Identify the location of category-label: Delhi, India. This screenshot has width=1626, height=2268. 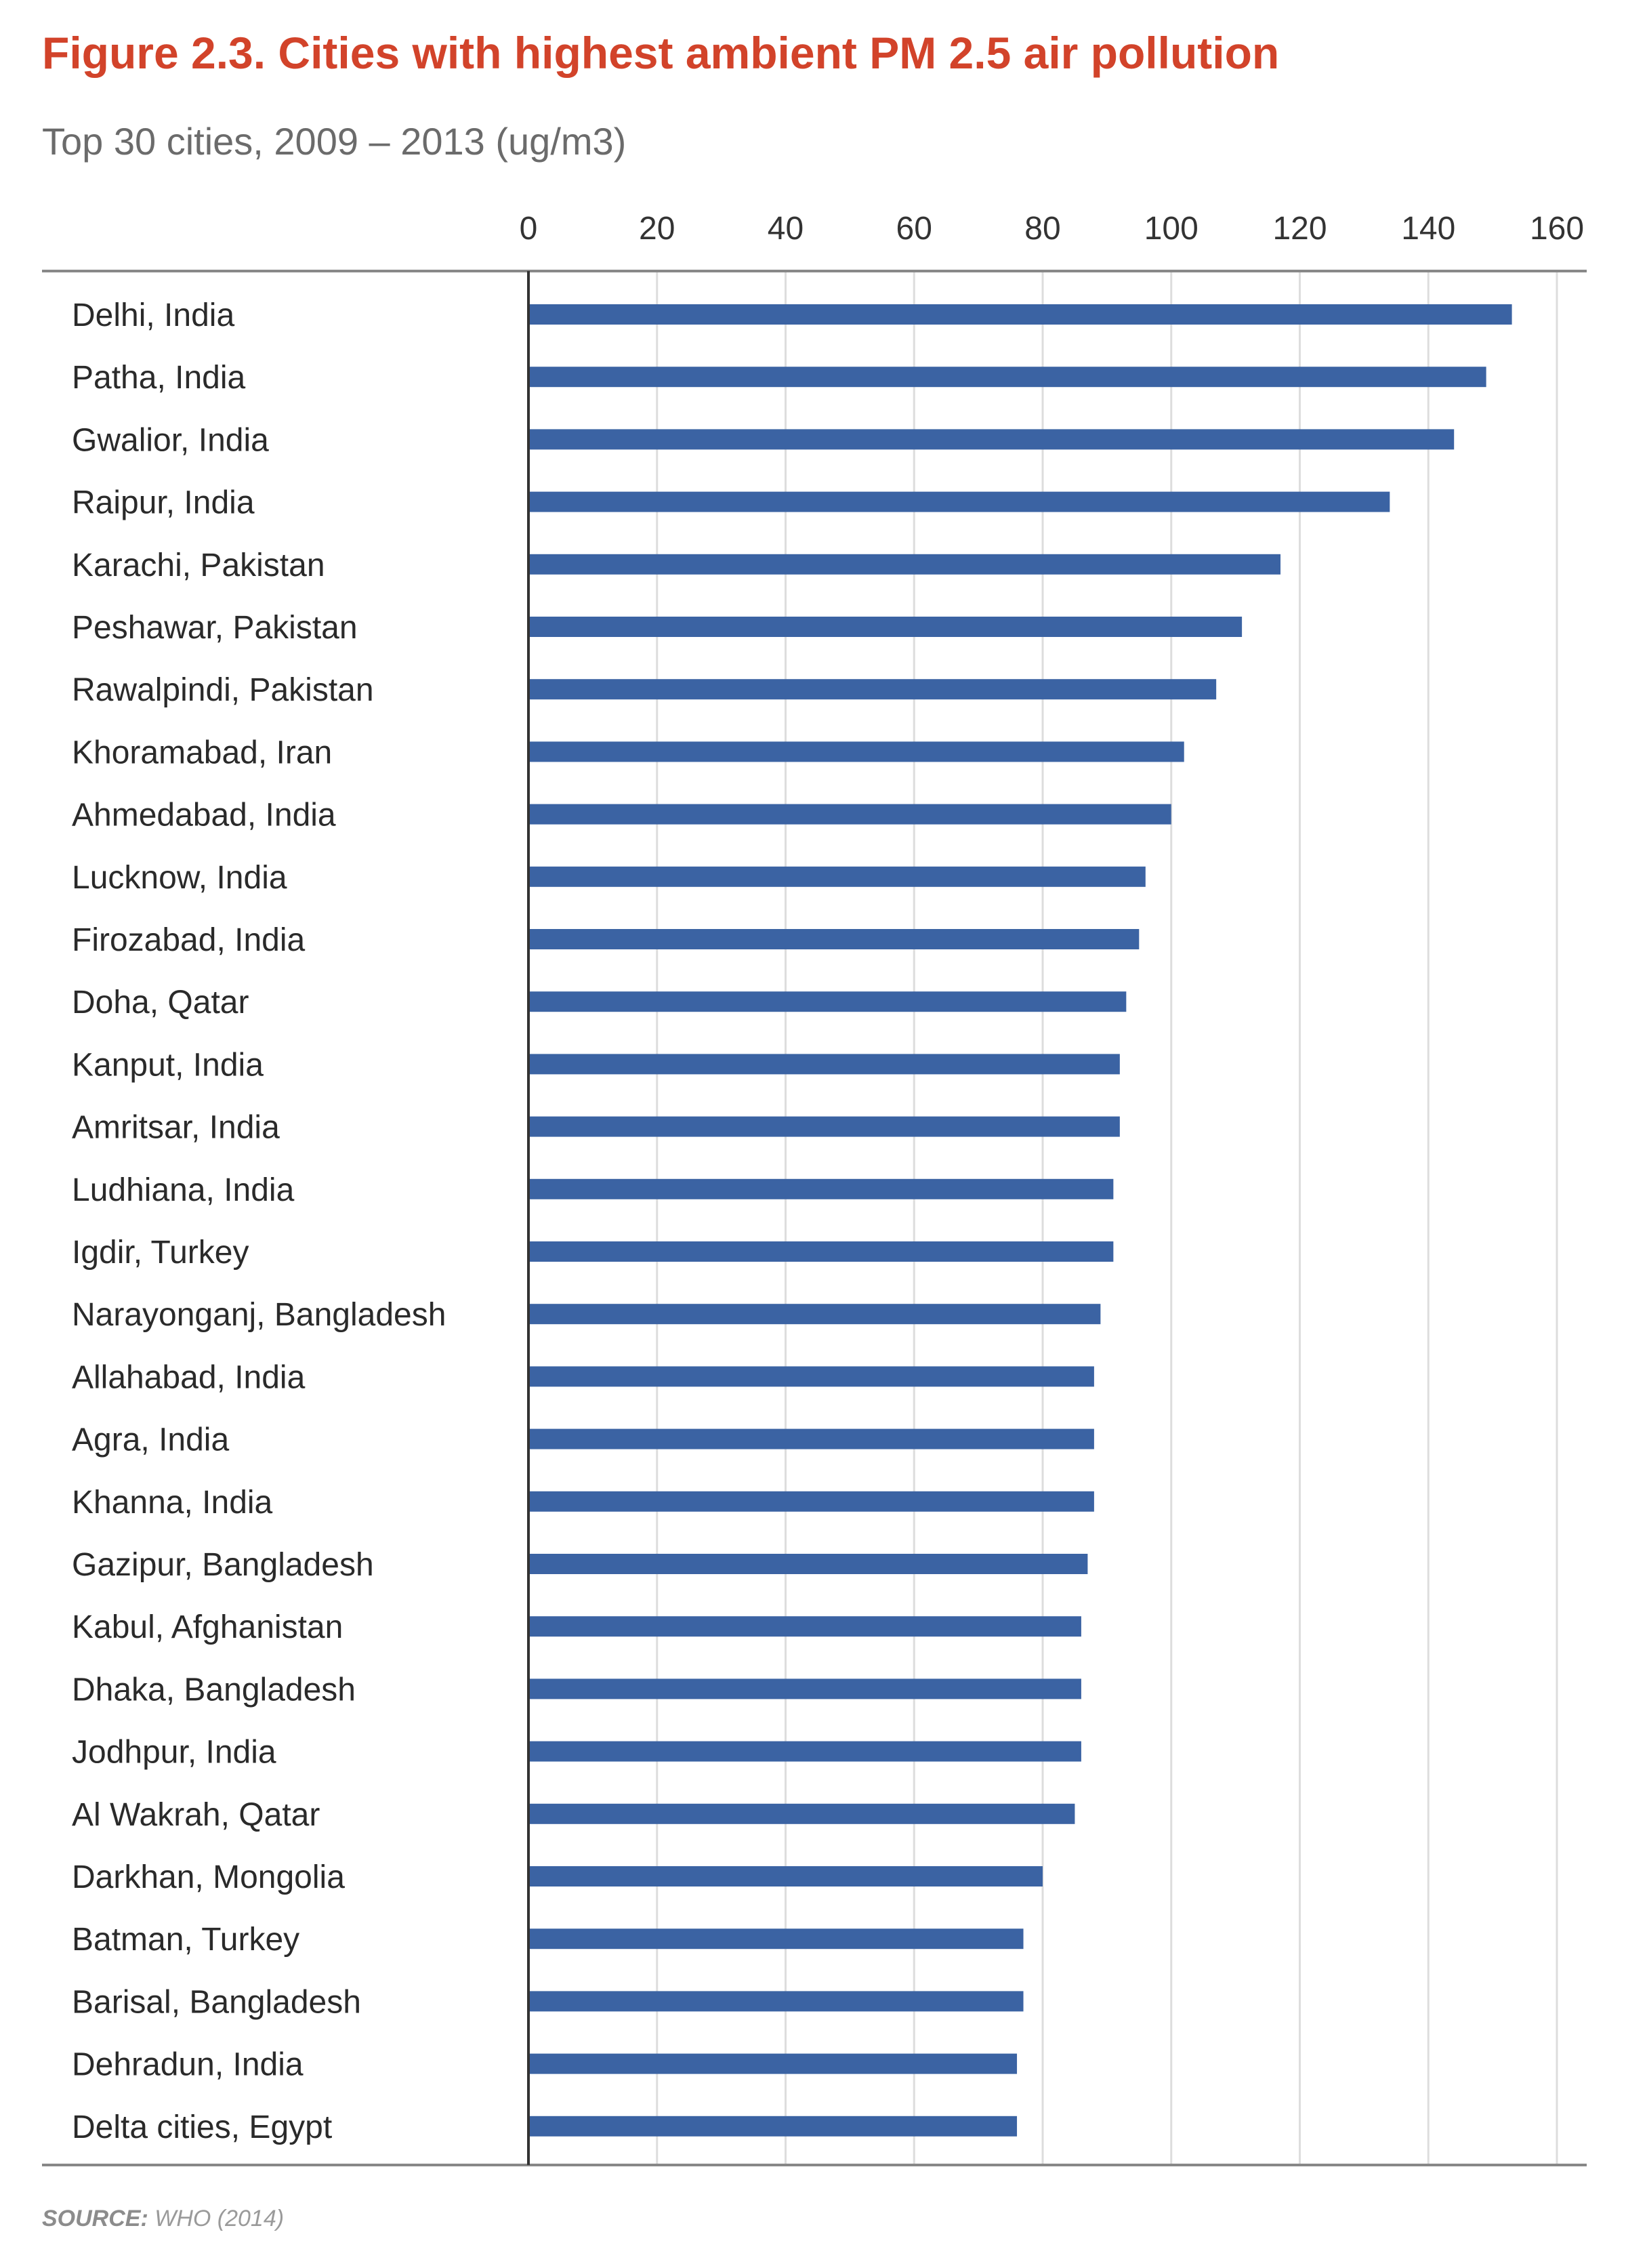
(153, 315).